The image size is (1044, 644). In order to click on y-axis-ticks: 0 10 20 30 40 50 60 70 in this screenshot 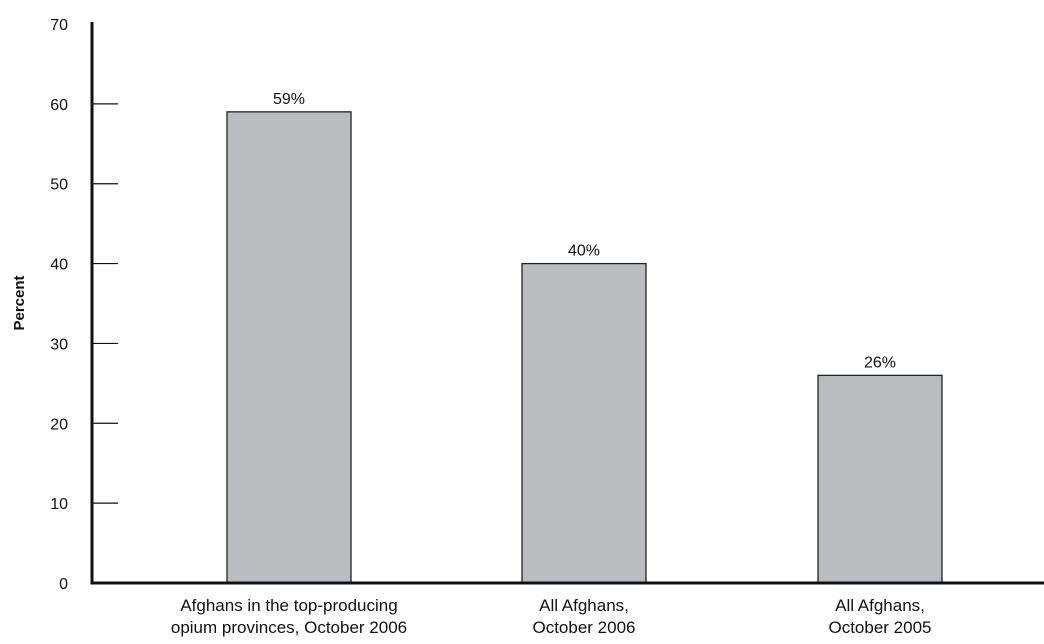, I will do `click(84, 305)`.